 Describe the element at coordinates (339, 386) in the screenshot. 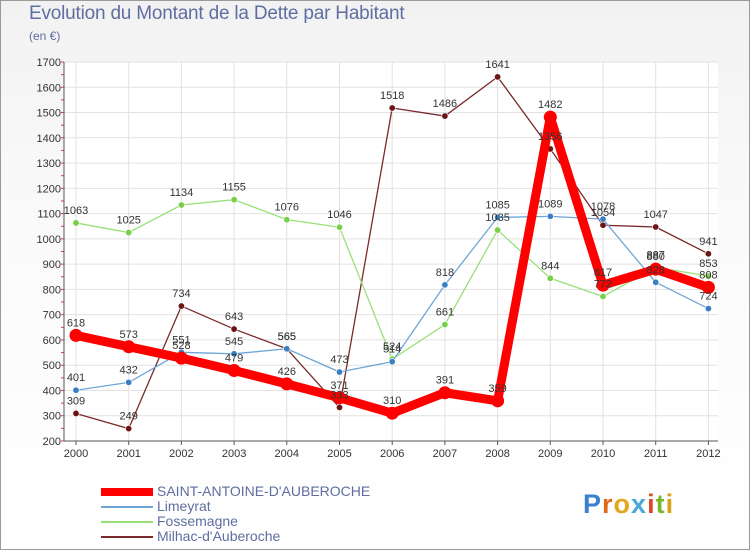

I see `data-label: 371` at that location.